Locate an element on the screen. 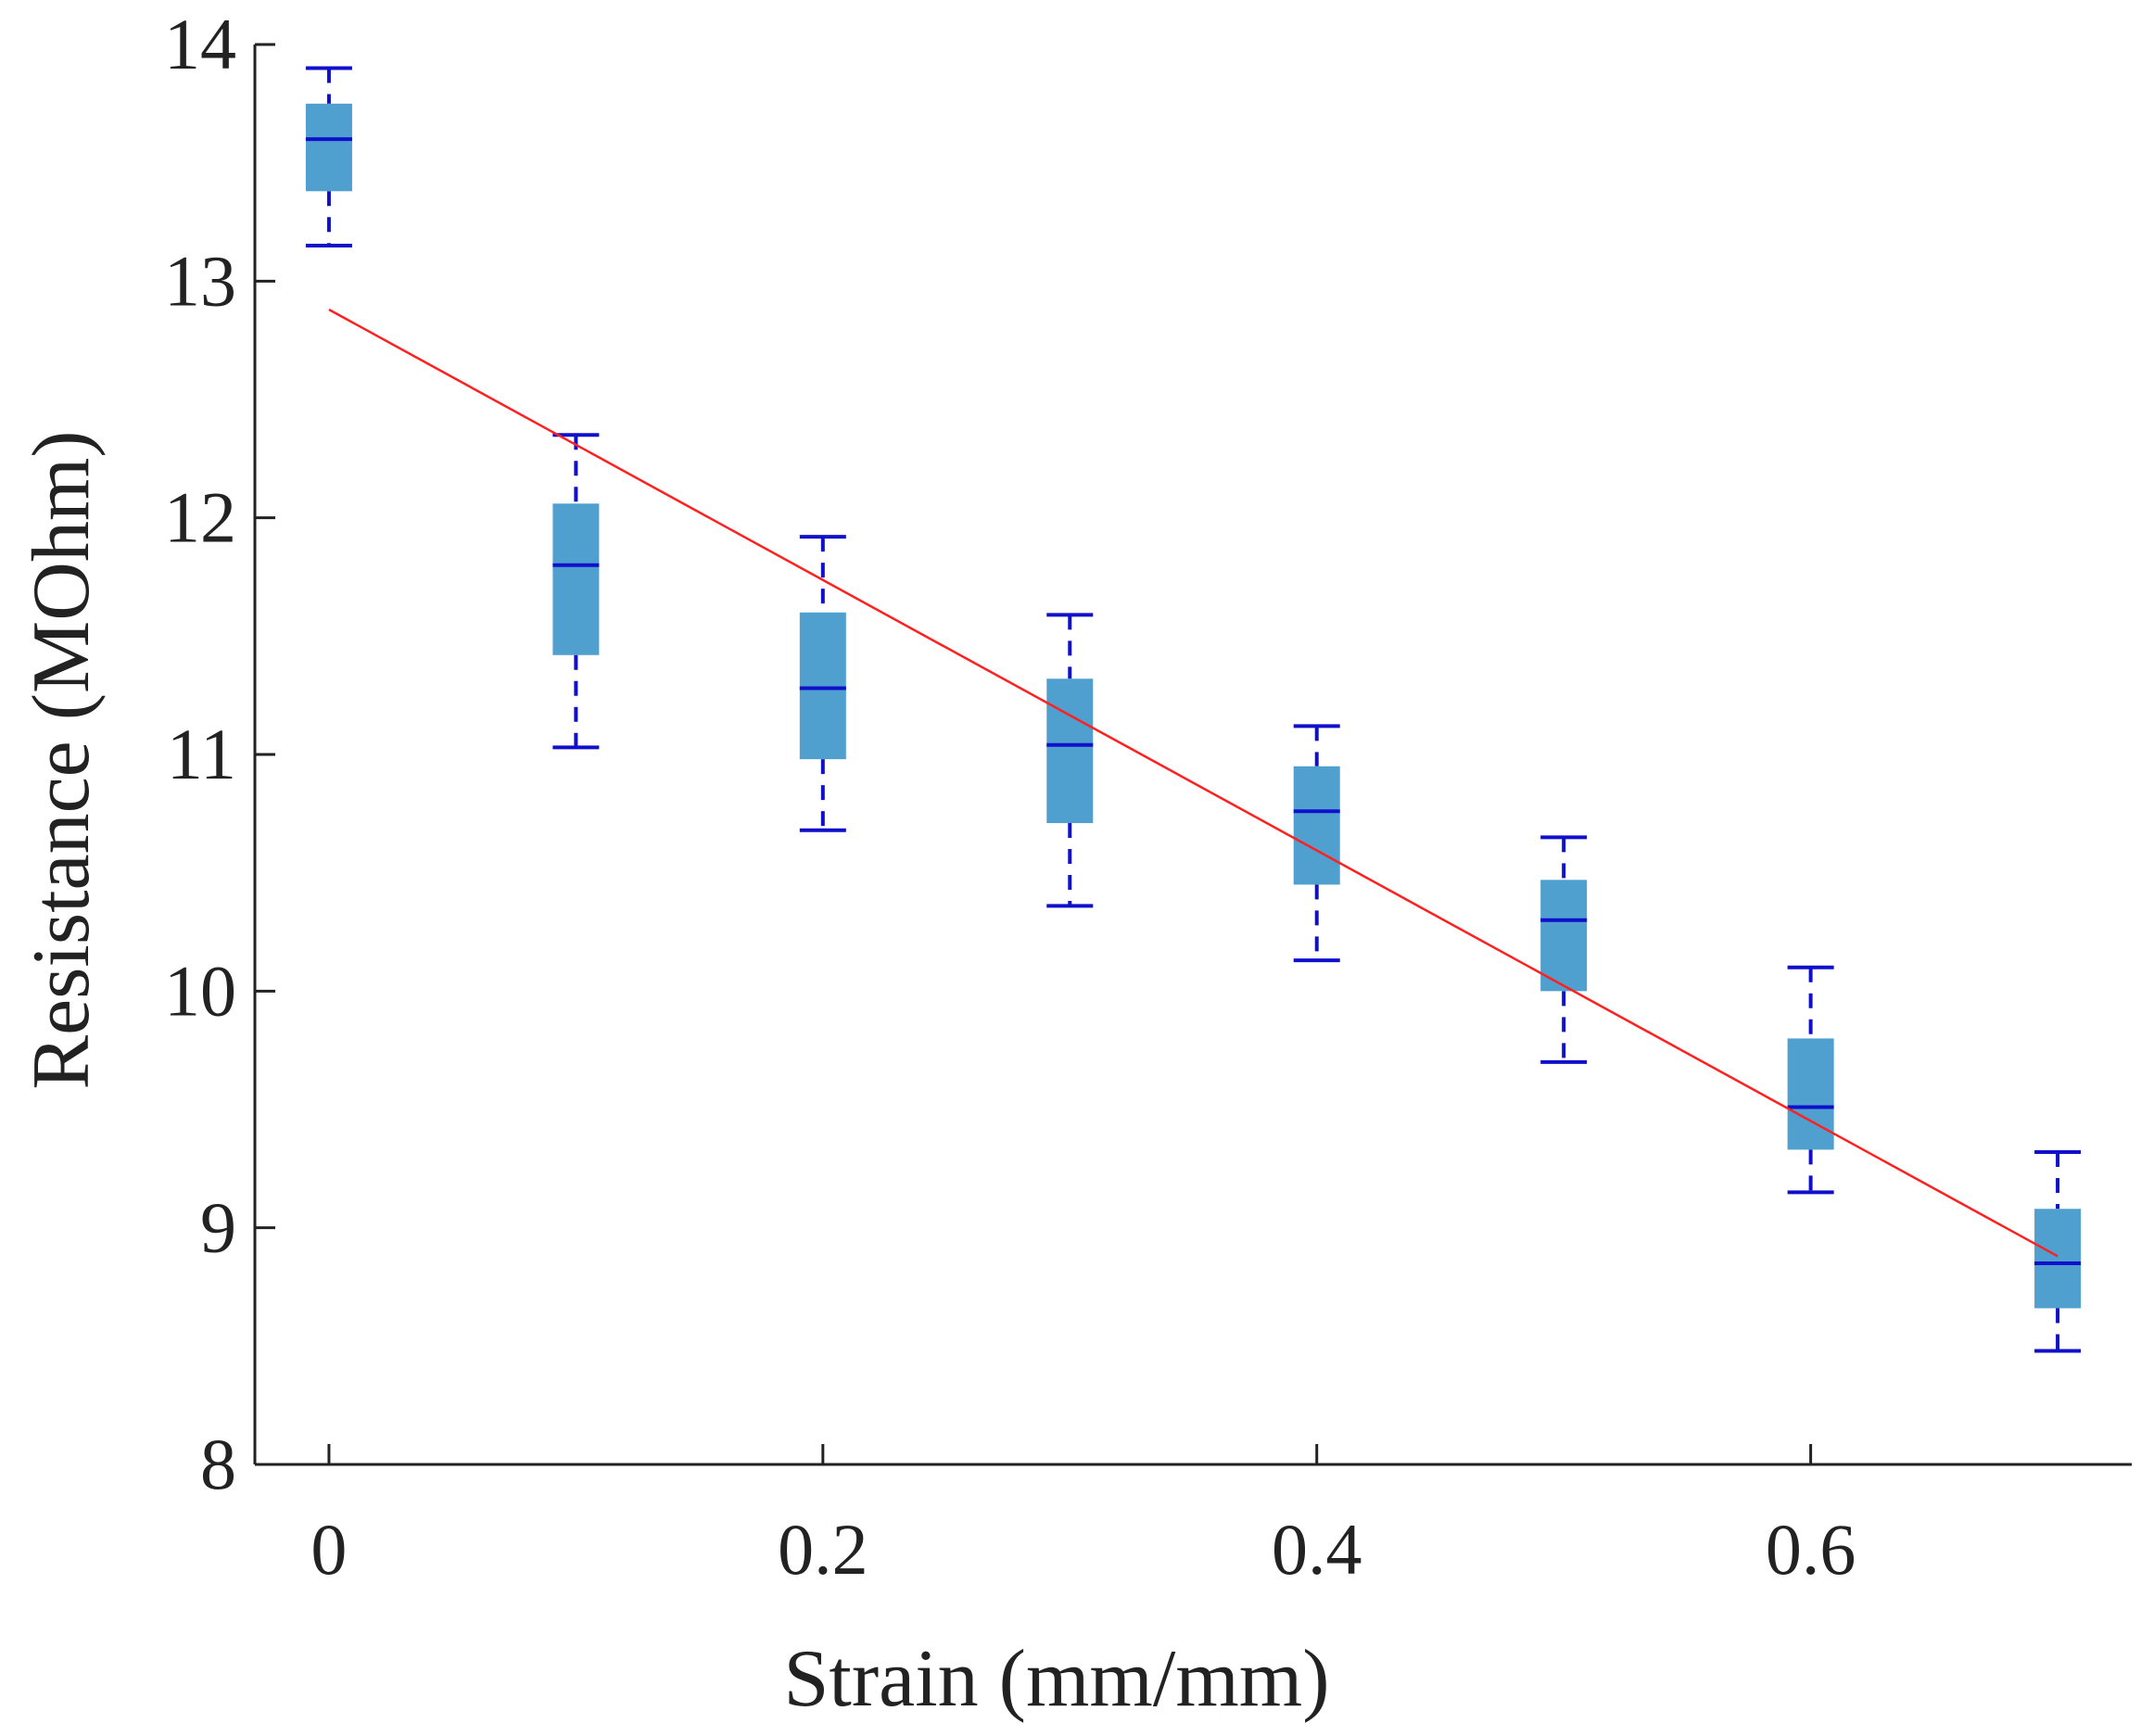 The width and height of the screenshot is (2141, 1736). y-tick-label: 8 is located at coordinates (218, 1464).